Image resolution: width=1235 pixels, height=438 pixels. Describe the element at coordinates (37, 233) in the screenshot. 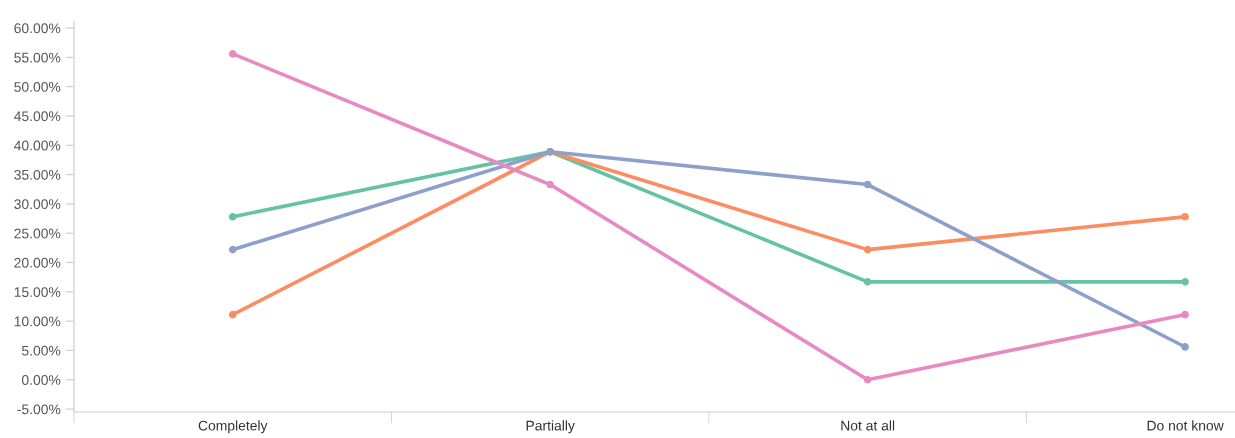

I see `y-tick-label: 25.00%` at that location.